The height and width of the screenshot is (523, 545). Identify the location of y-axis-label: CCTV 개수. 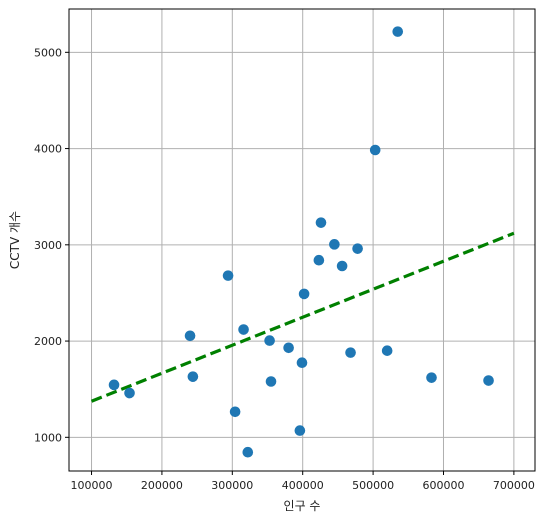
(15, 240).